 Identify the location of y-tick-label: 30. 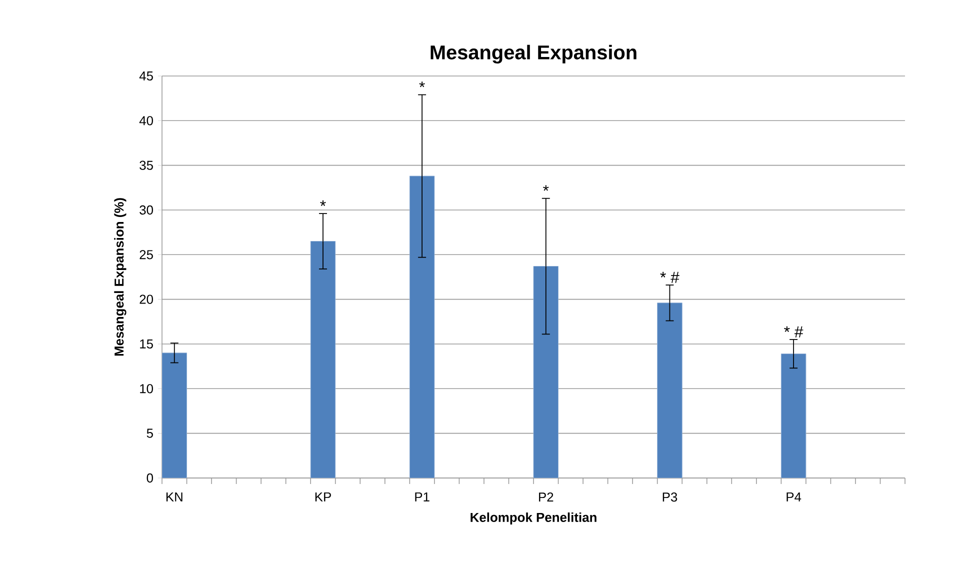
(147, 210).